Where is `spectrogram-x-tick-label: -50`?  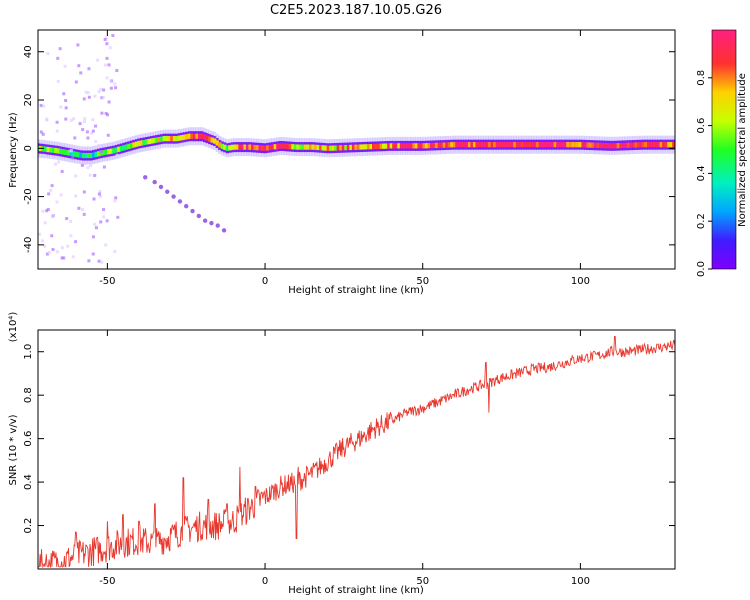
spectrogram-x-tick-label: -50 is located at coordinates (107, 281).